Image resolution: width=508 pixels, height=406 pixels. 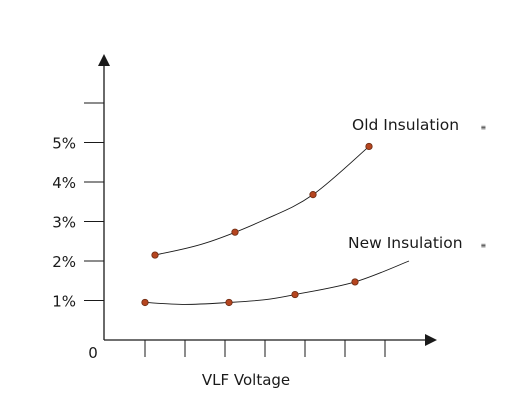 What do you see at coordinates (64, 183) in the screenshot?
I see `y-tick-label: 4%` at bounding box center [64, 183].